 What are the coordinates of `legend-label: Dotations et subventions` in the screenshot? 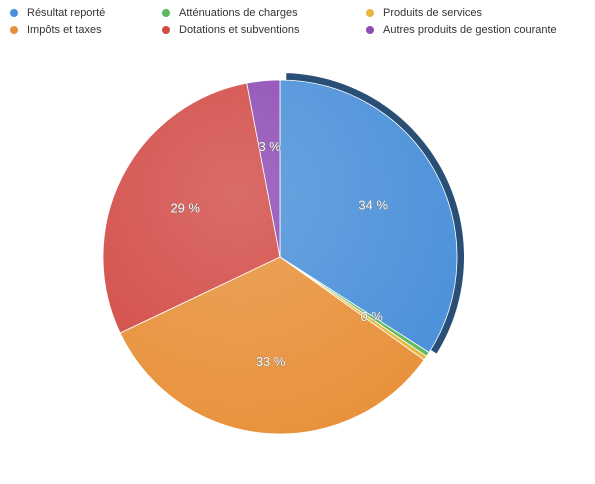 It's located at (239, 30).